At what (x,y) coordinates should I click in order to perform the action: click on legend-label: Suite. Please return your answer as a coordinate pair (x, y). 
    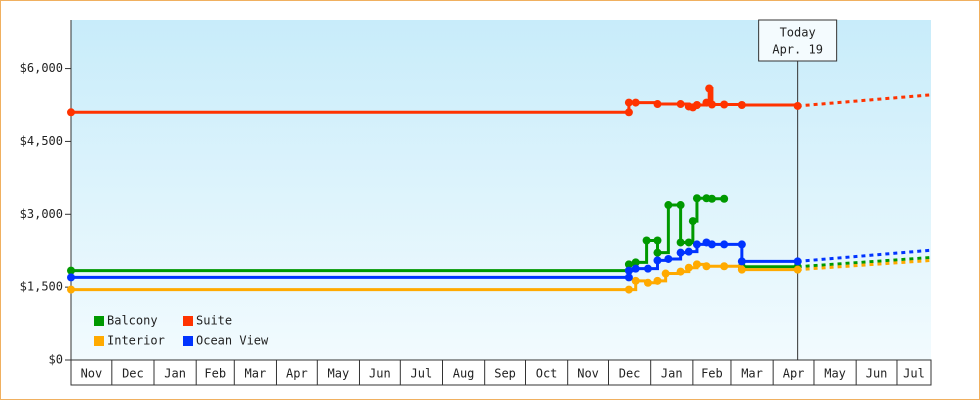
    Looking at the image, I should click on (214, 321).